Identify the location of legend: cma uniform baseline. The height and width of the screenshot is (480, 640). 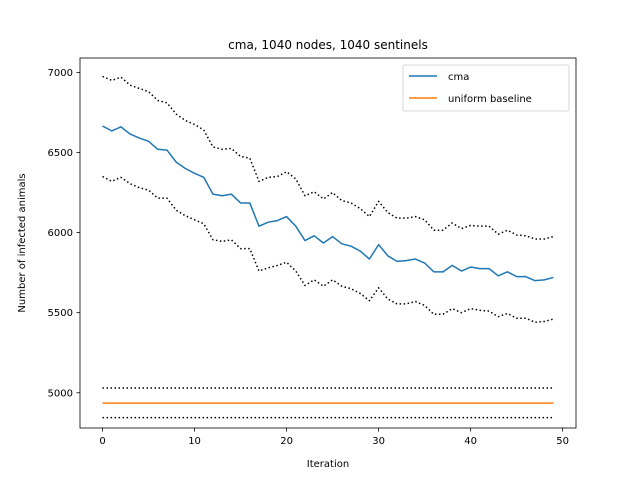
(486, 88).